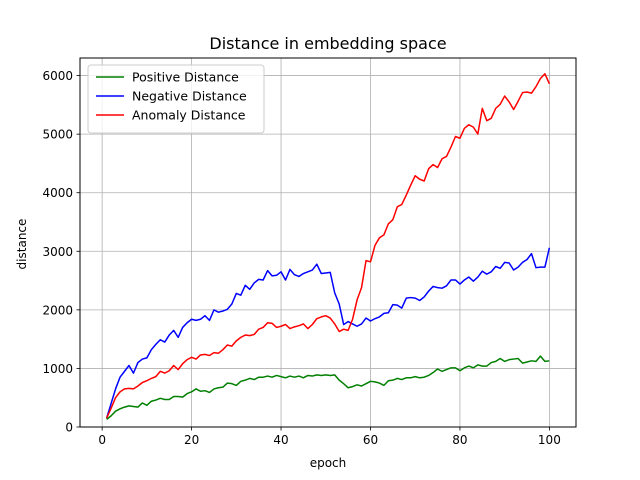  I want to click on x-tick-label: 40, so click(280, 440).